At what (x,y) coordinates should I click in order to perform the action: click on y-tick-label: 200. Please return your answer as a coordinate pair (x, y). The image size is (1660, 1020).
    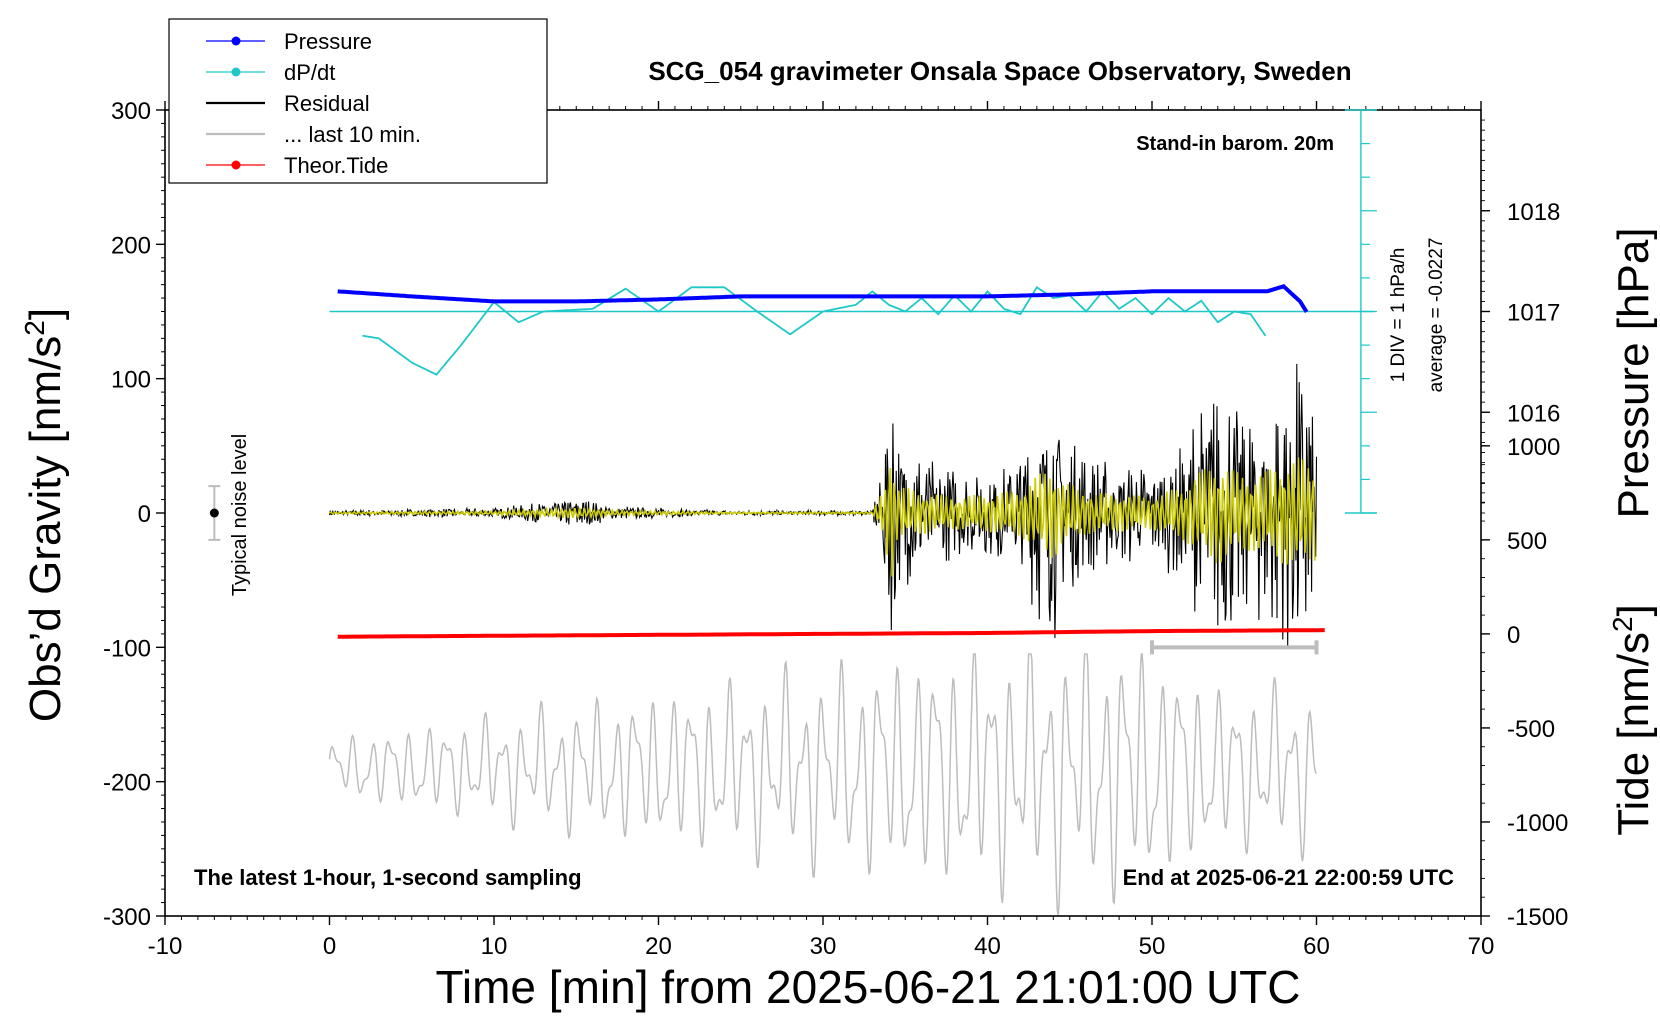
    Looking at the image, I should click on (131, 245).